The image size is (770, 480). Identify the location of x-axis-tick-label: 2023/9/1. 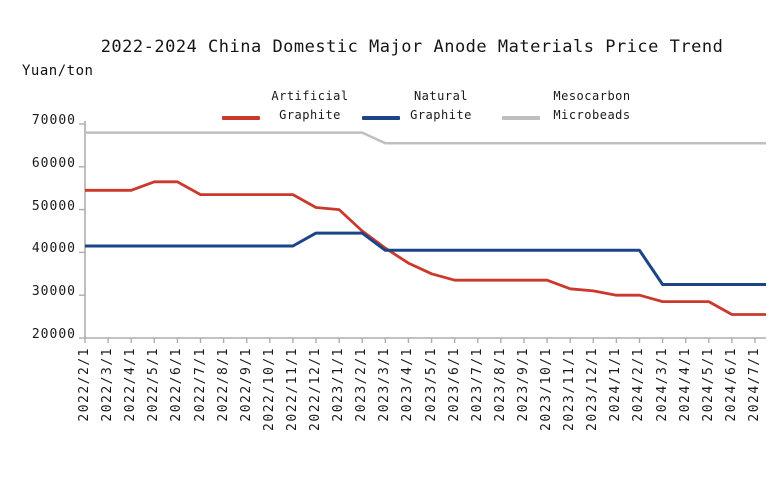
(523, 384).